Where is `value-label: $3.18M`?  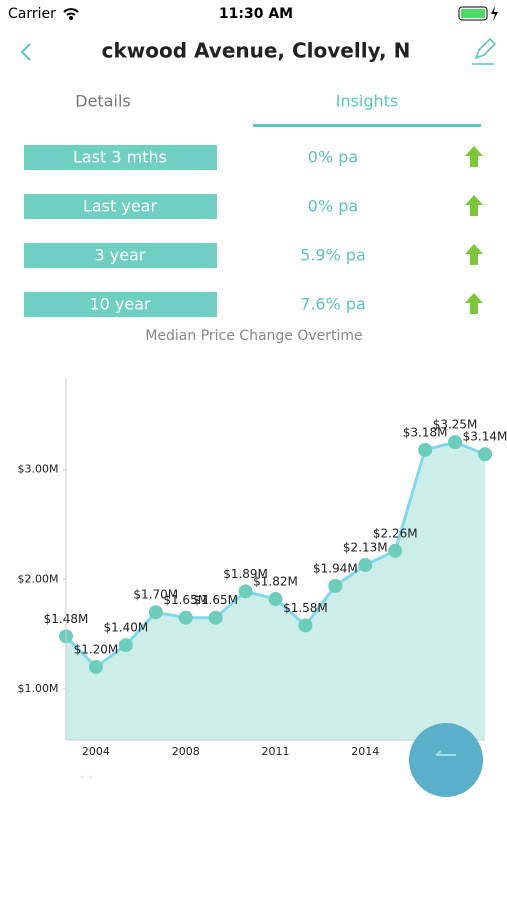 value-label: $3.18M is located at coordinates (425, 432).